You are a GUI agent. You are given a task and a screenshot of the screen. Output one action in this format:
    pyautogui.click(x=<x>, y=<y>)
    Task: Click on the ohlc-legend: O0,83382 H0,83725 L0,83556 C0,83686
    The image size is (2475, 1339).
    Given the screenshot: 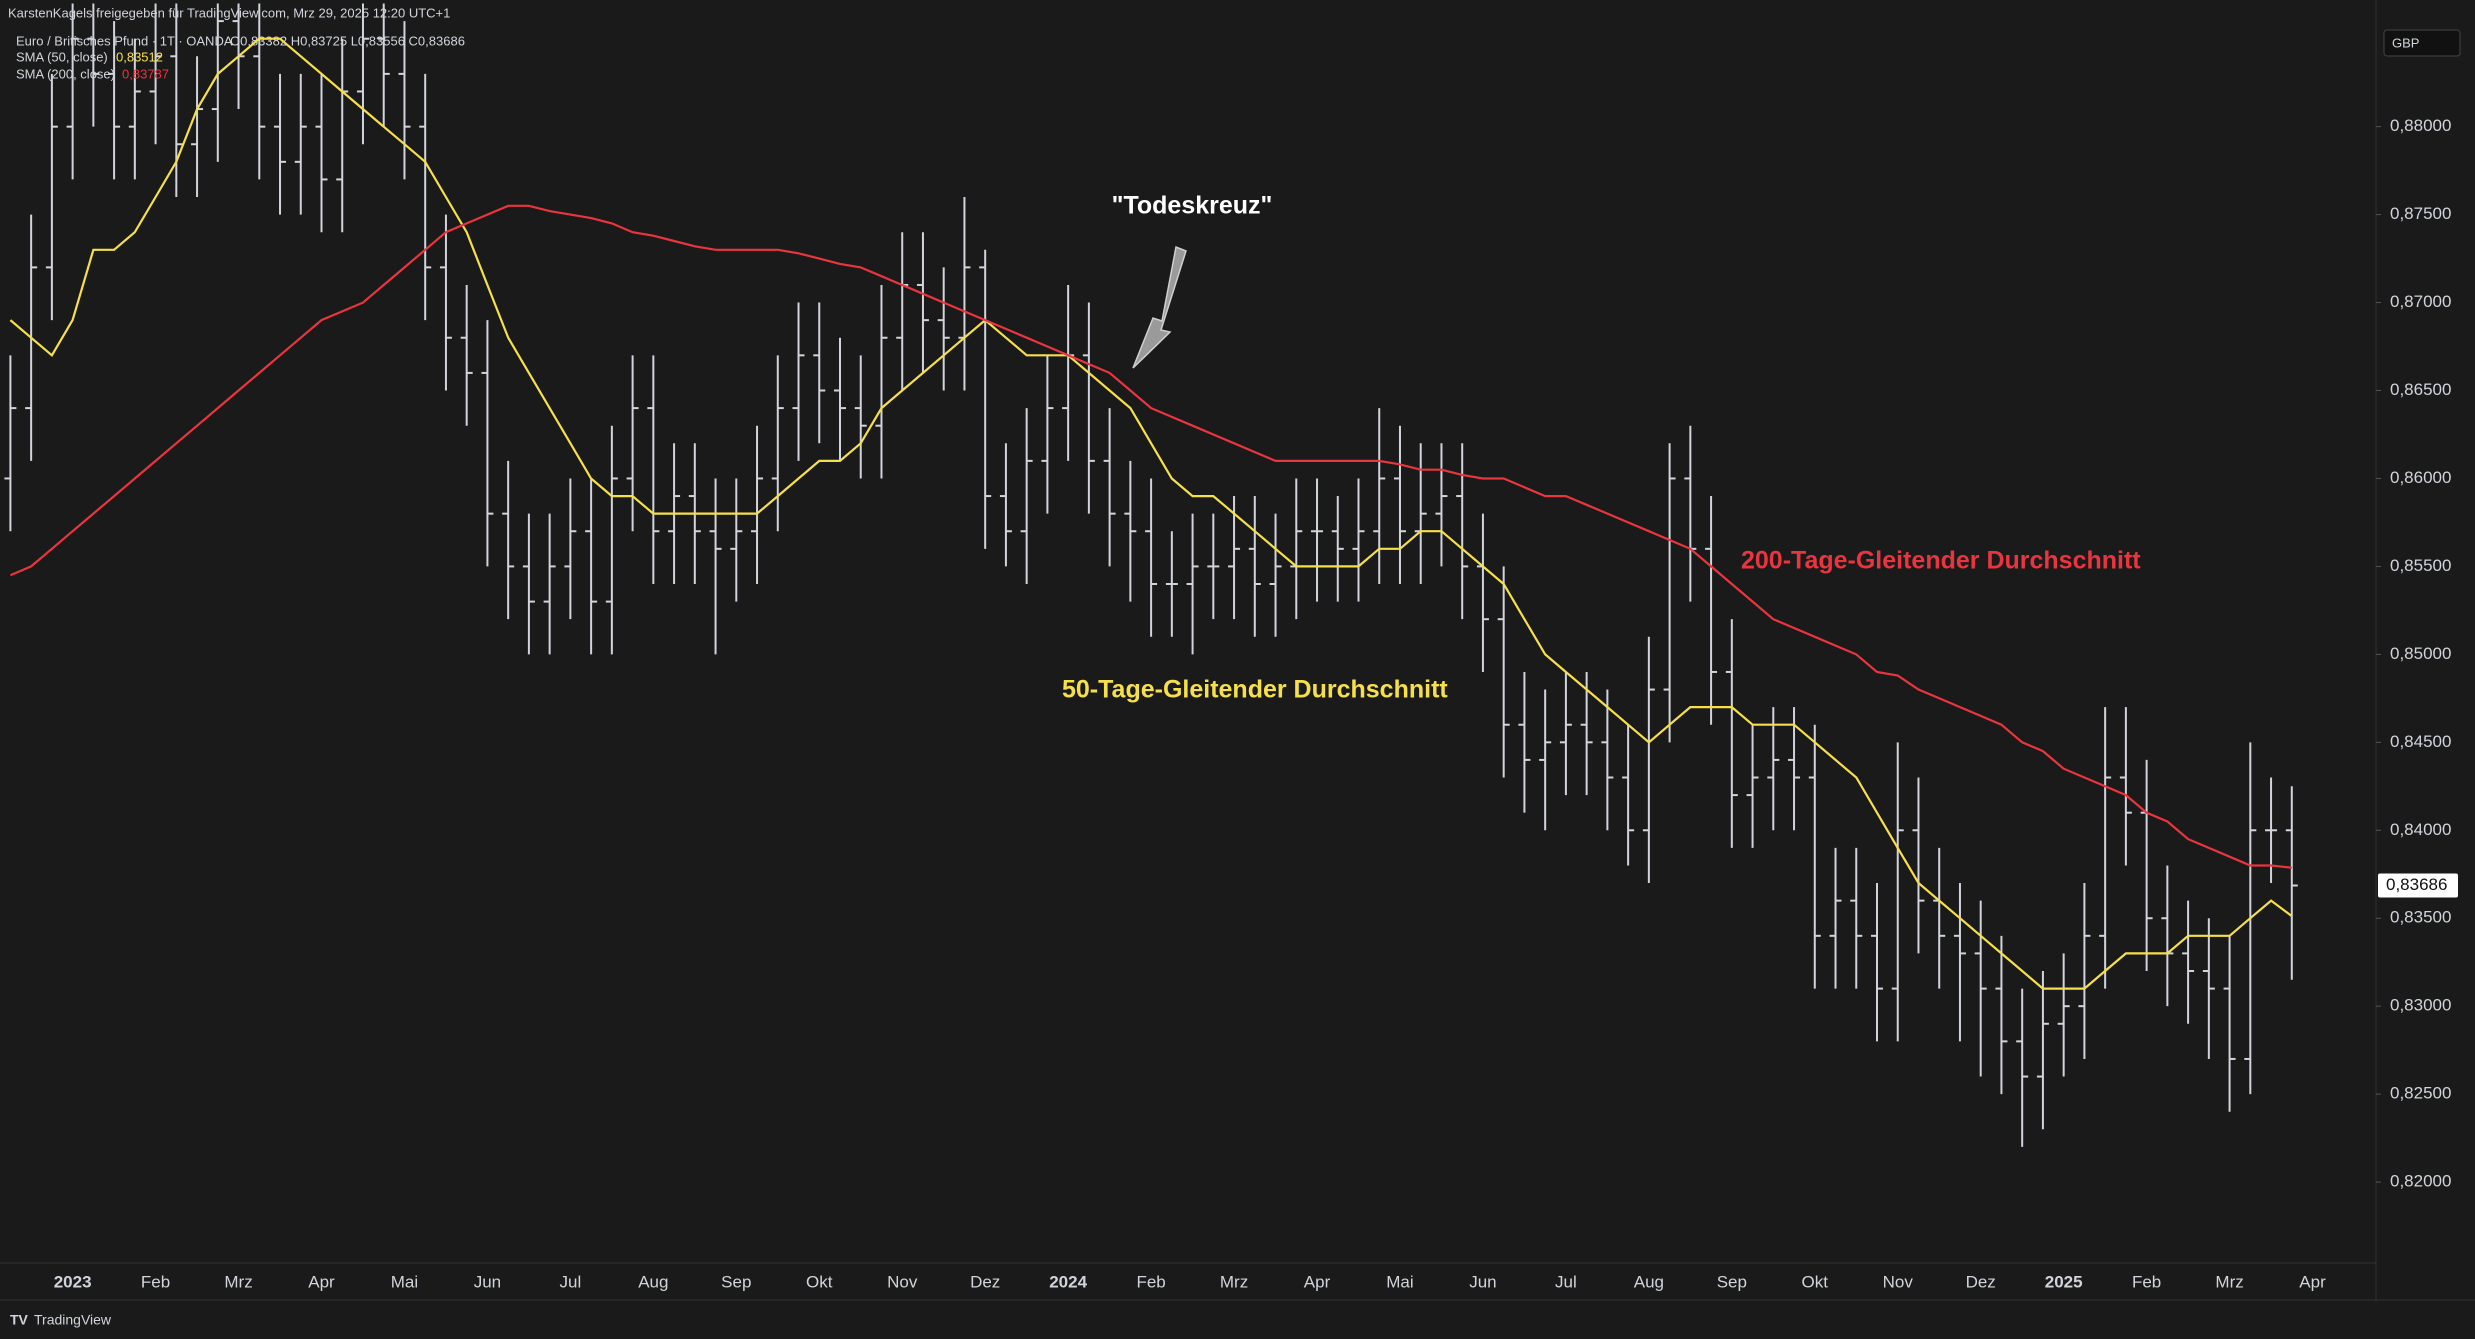 What is the action you would take?
    pyautogui.click(x=347, y=40)
    